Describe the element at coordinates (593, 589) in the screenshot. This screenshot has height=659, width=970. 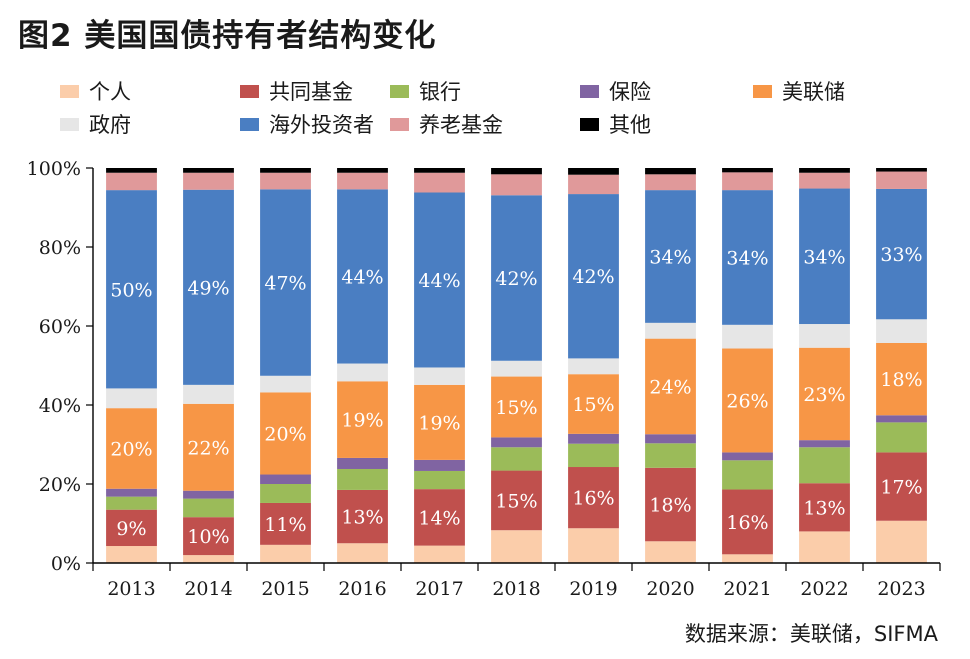
I see `x-tick-label: 2019` at that location.